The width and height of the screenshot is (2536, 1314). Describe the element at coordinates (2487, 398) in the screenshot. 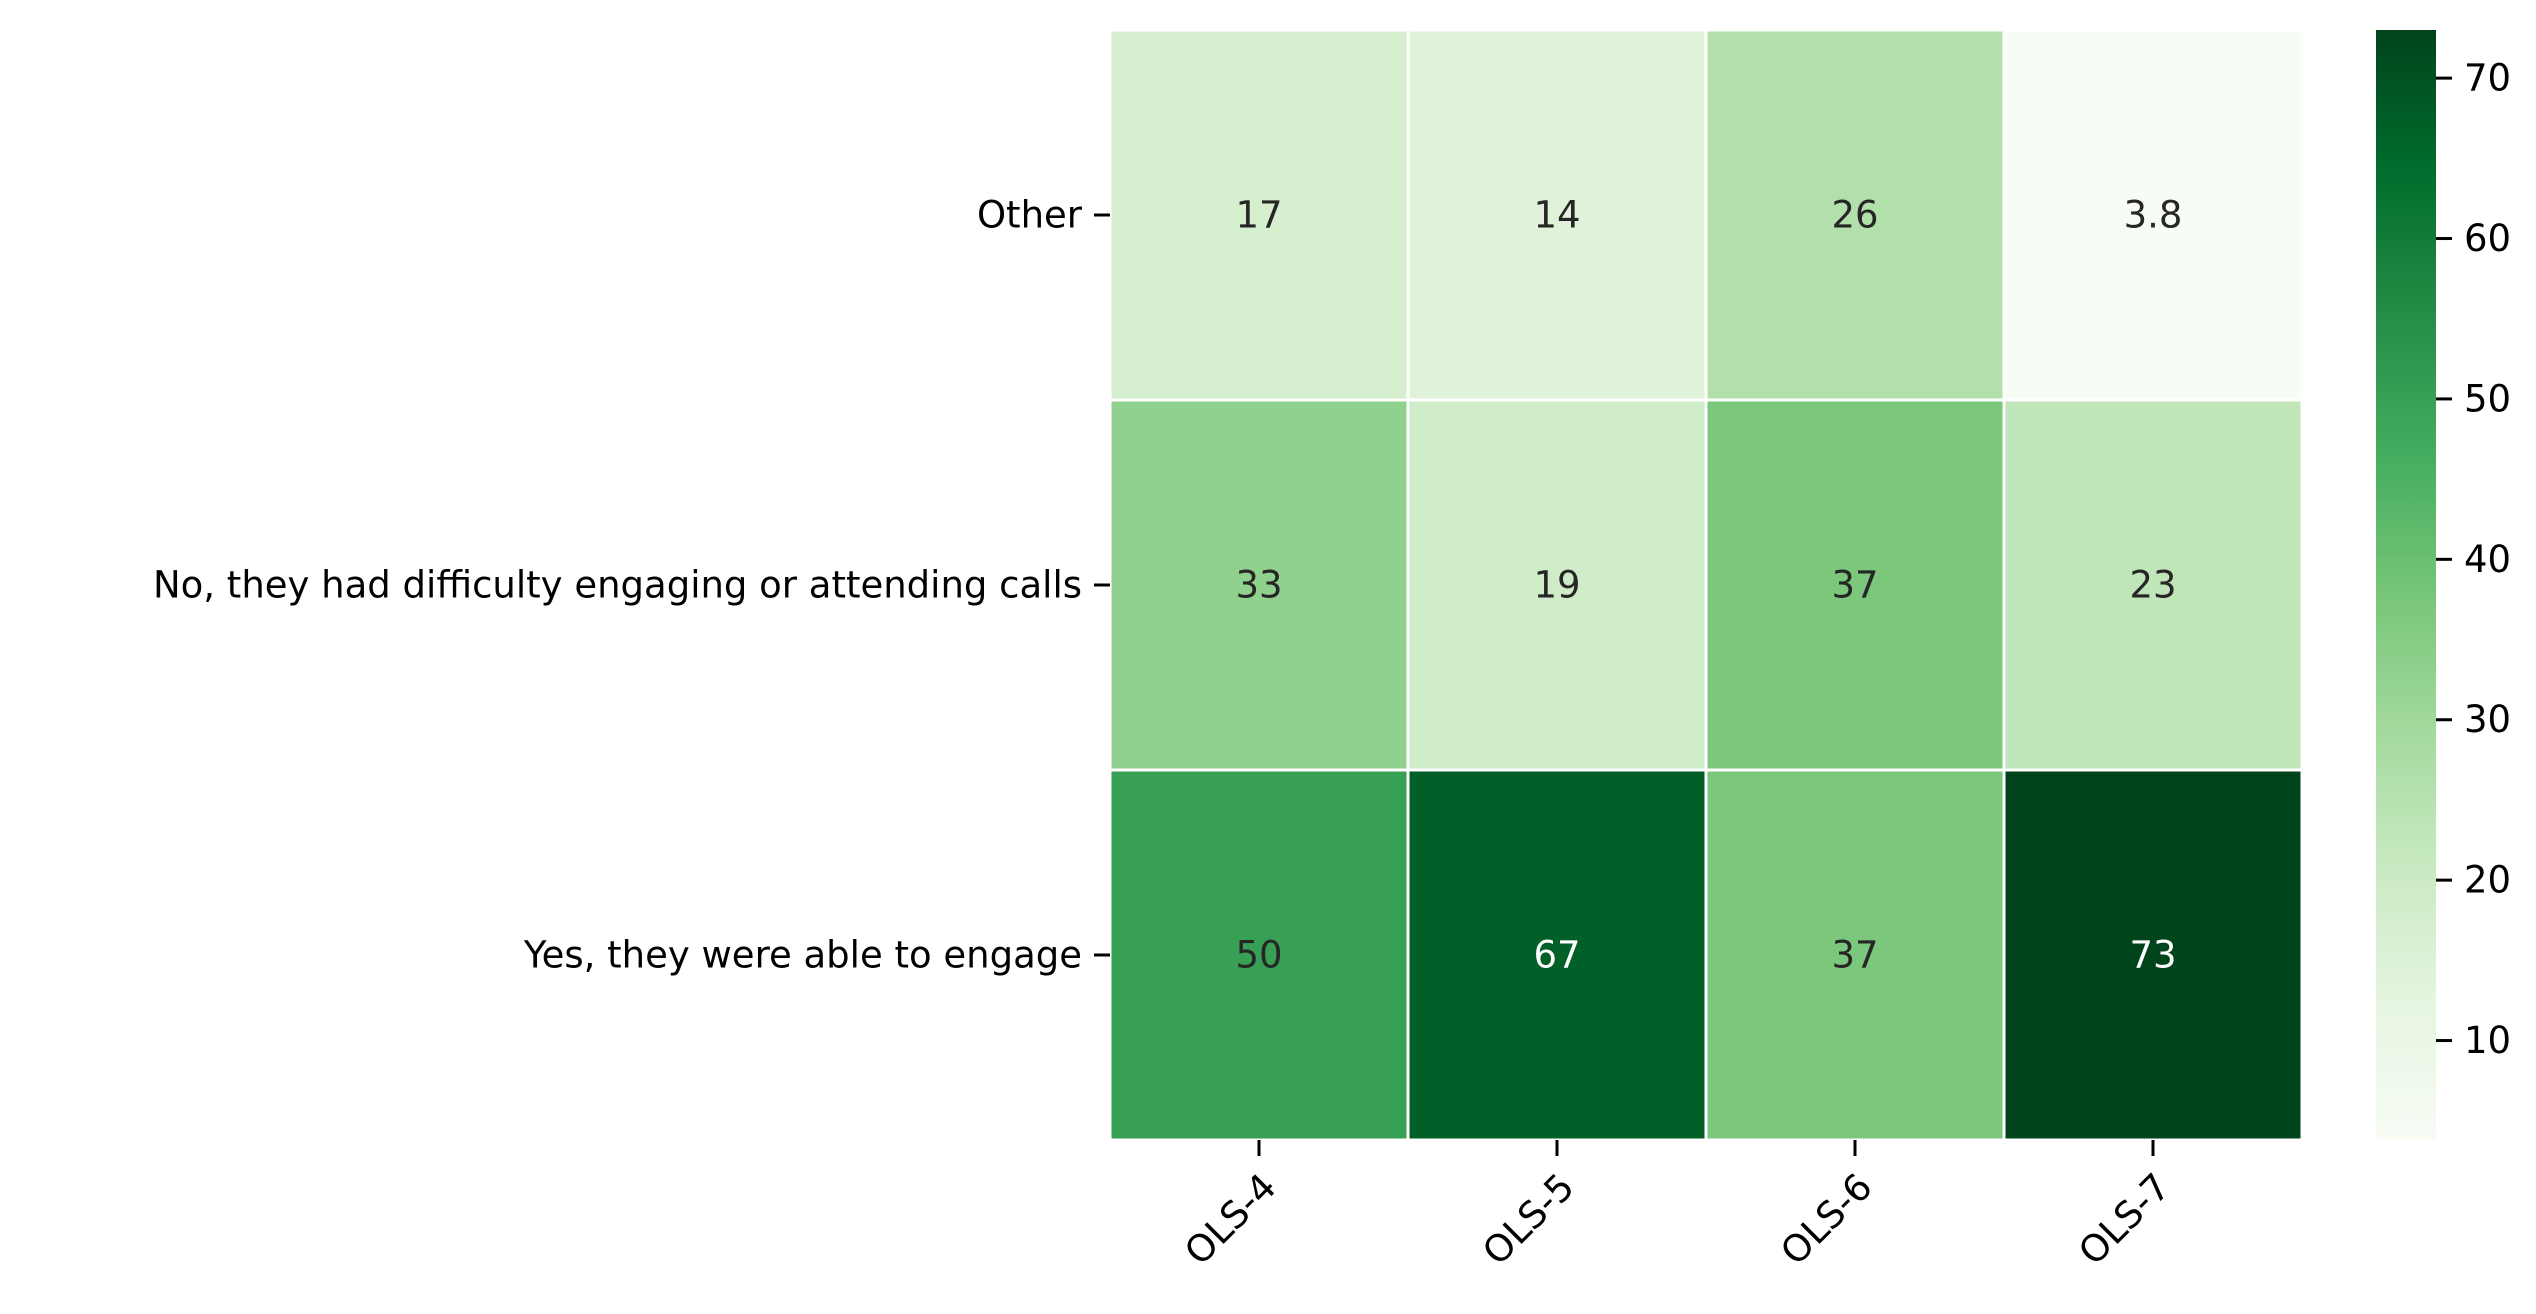

I see `colorbar-tick-label: 50` at that location.